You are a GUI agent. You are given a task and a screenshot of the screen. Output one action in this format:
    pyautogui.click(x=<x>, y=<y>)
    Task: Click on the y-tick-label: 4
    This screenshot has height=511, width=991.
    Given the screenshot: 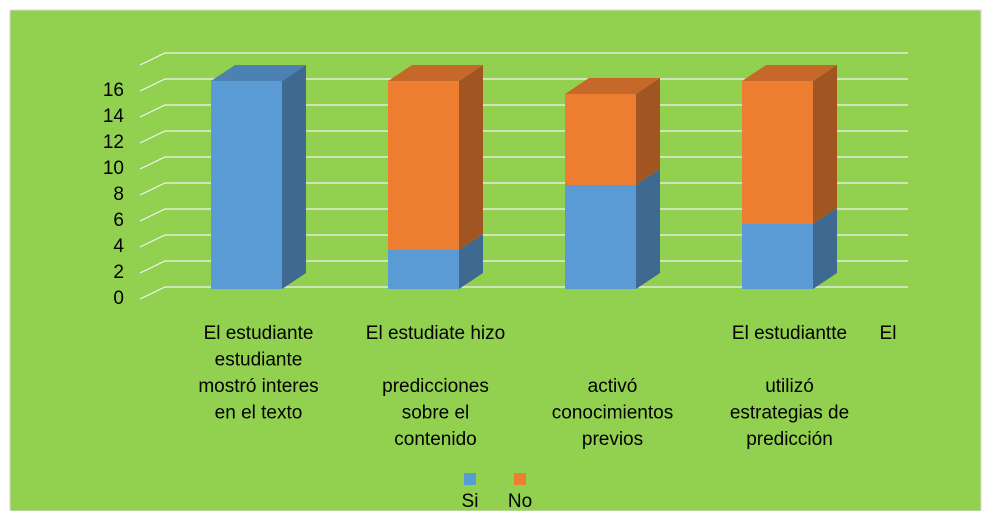 What is the action you would take?
    pyautogui.click(x=118, y=246)
    